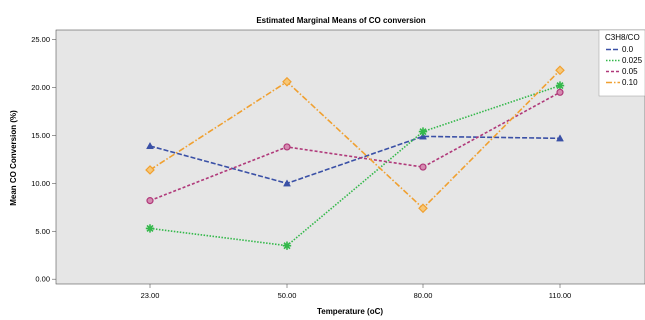  What do you see at coordinates (40, 183) in the screenshot?
I see `y-tick-label: 10.00` at bounding box center [40, 183].